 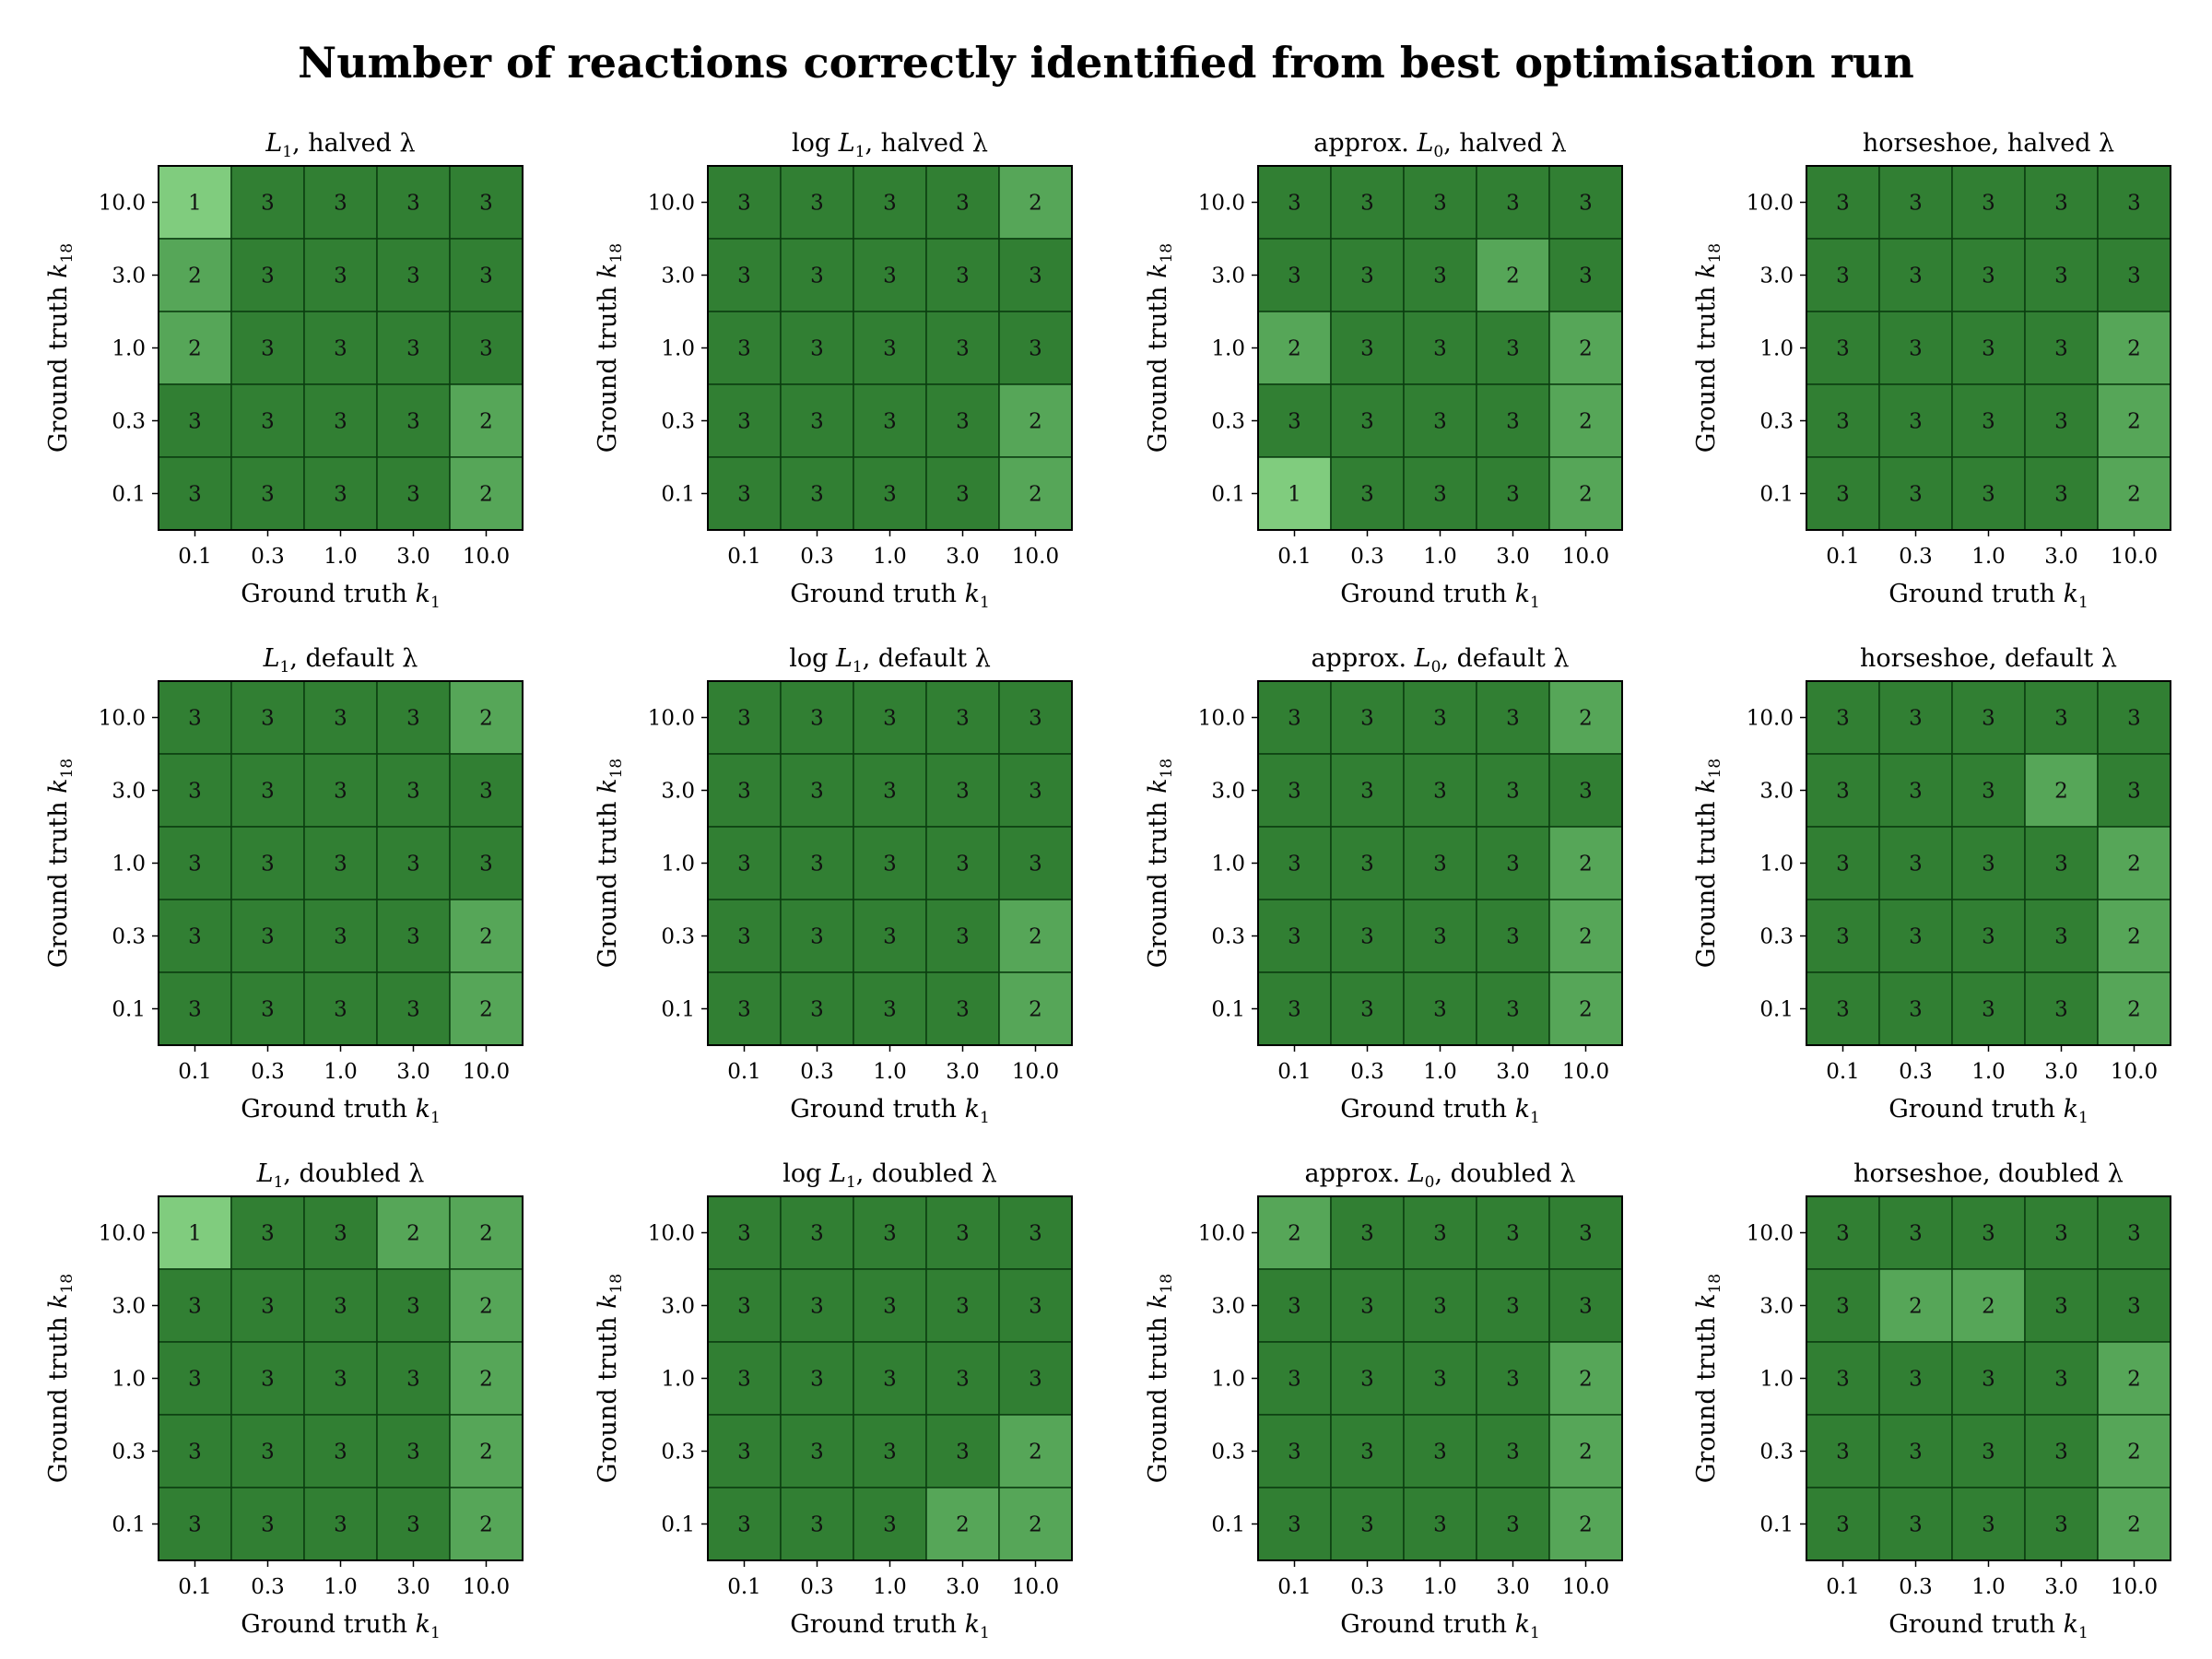 What do you see at coordinates (129, 937) in the screenshot?
I see `y-tick-label: 0.3` at bounding box center [129, 937].